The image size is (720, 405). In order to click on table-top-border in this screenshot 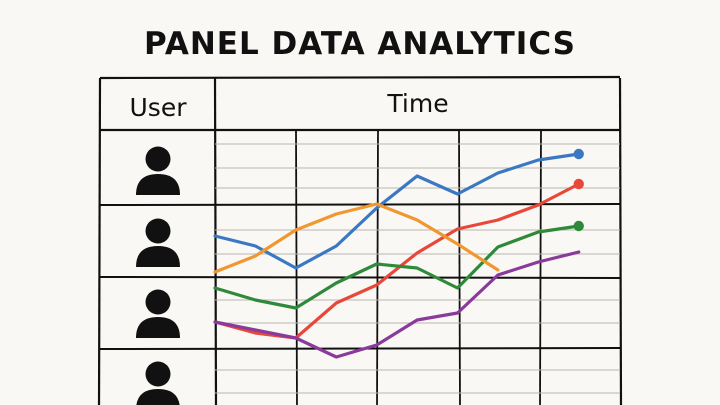, I will do `click(360, 77)`.